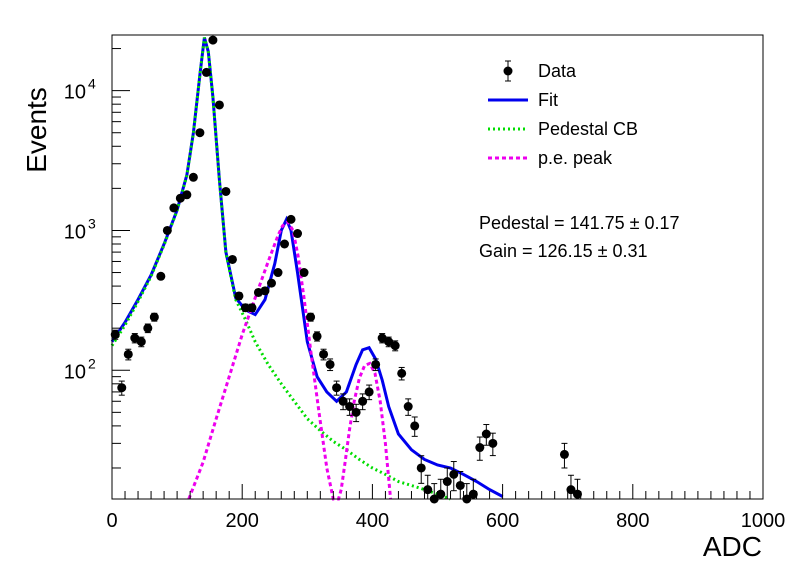  What do you see at coordinates (92, 223) in the screenshot?
I see `y-tick-exponent: 3` at bounding box center [92, 223].